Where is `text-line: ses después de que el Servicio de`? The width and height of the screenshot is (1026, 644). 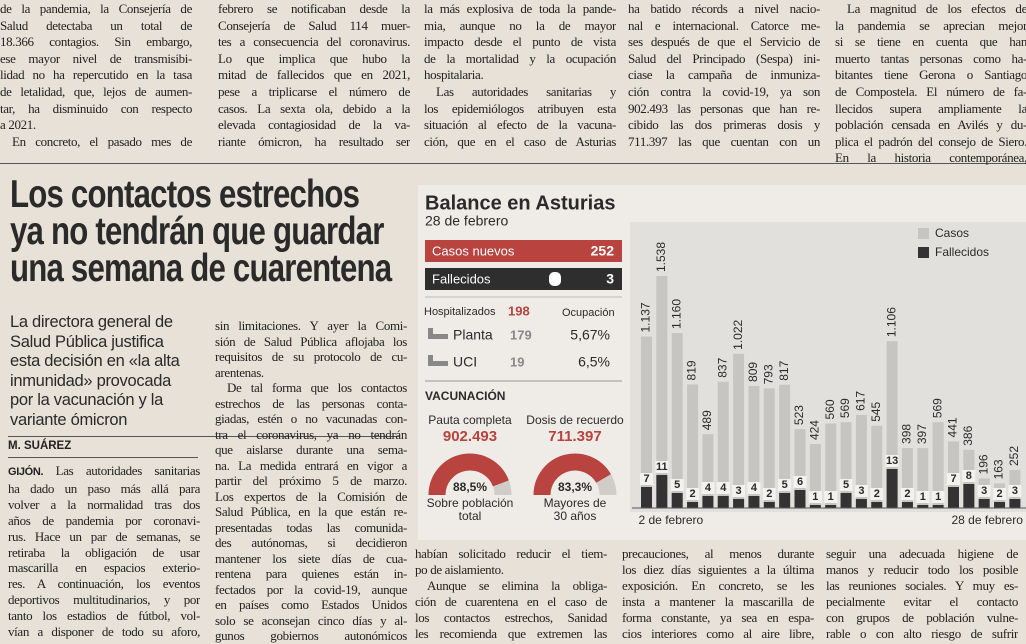 text-line: ses después de que el Servicio de is located at coordinates (724, 42).